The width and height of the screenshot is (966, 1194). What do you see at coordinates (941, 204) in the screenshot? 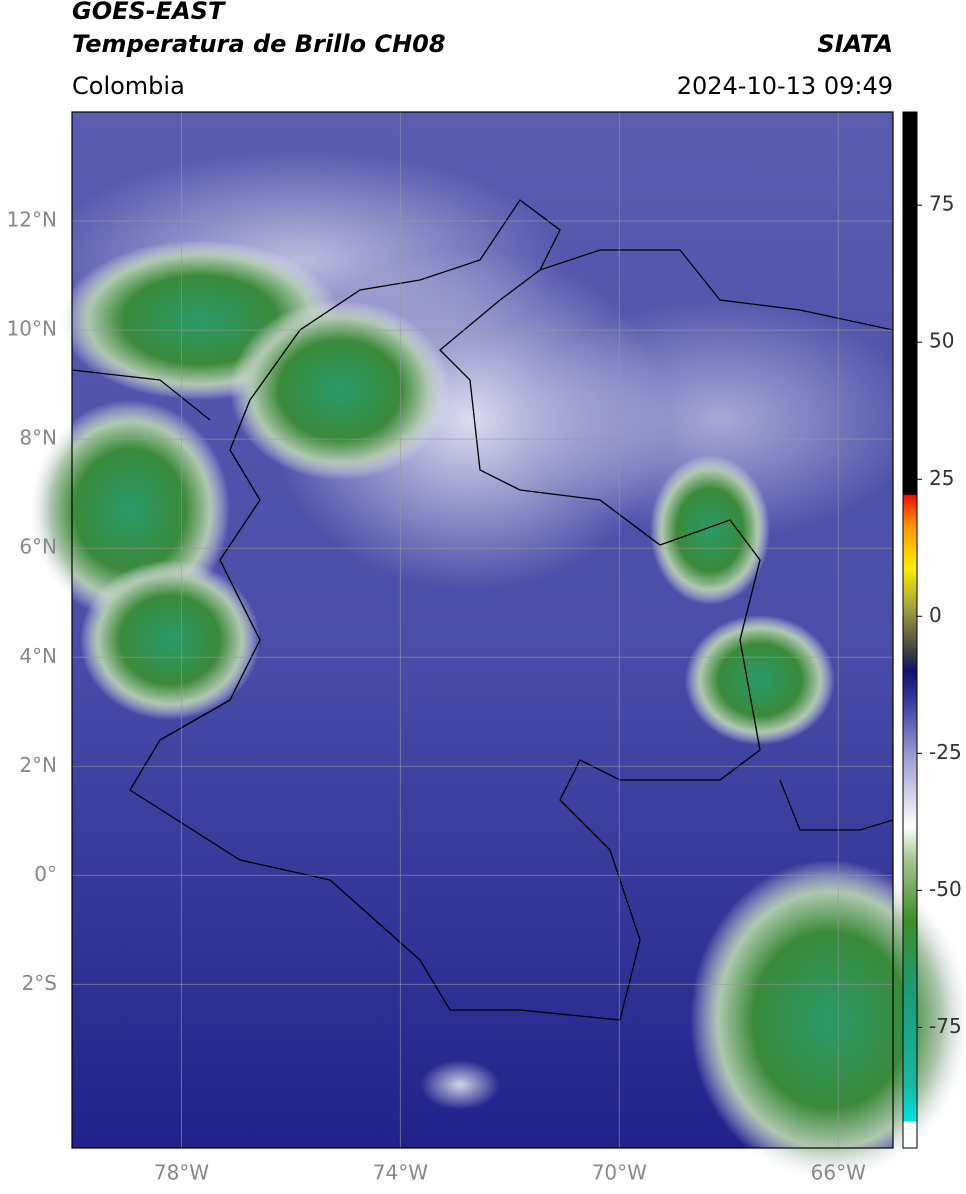
I see `colorbar-tick-label: 75` at bounding box center [941, 204].